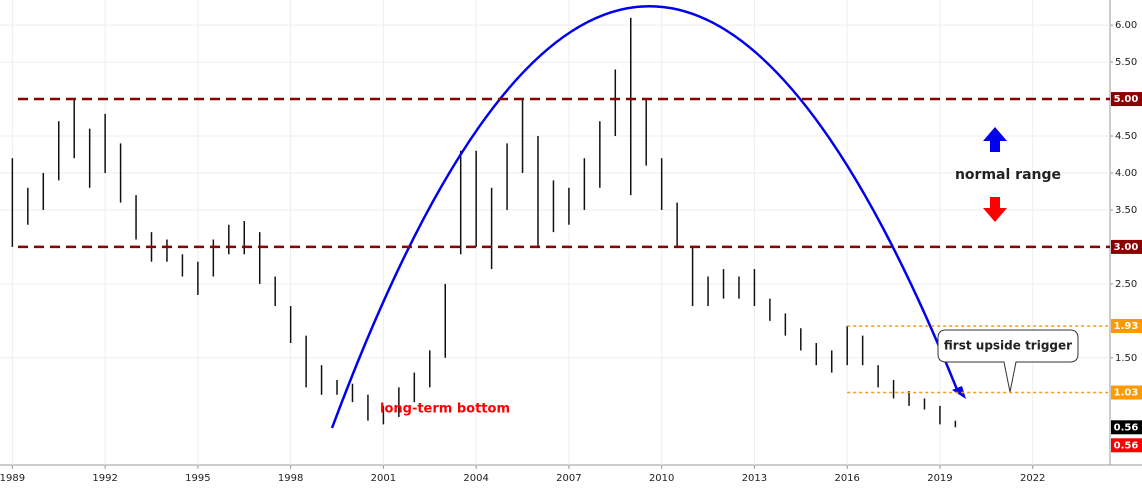  Describe the element at coordinates (1126, 284) in the screenshot. I see `y-tick-label: 2.50` at that location.